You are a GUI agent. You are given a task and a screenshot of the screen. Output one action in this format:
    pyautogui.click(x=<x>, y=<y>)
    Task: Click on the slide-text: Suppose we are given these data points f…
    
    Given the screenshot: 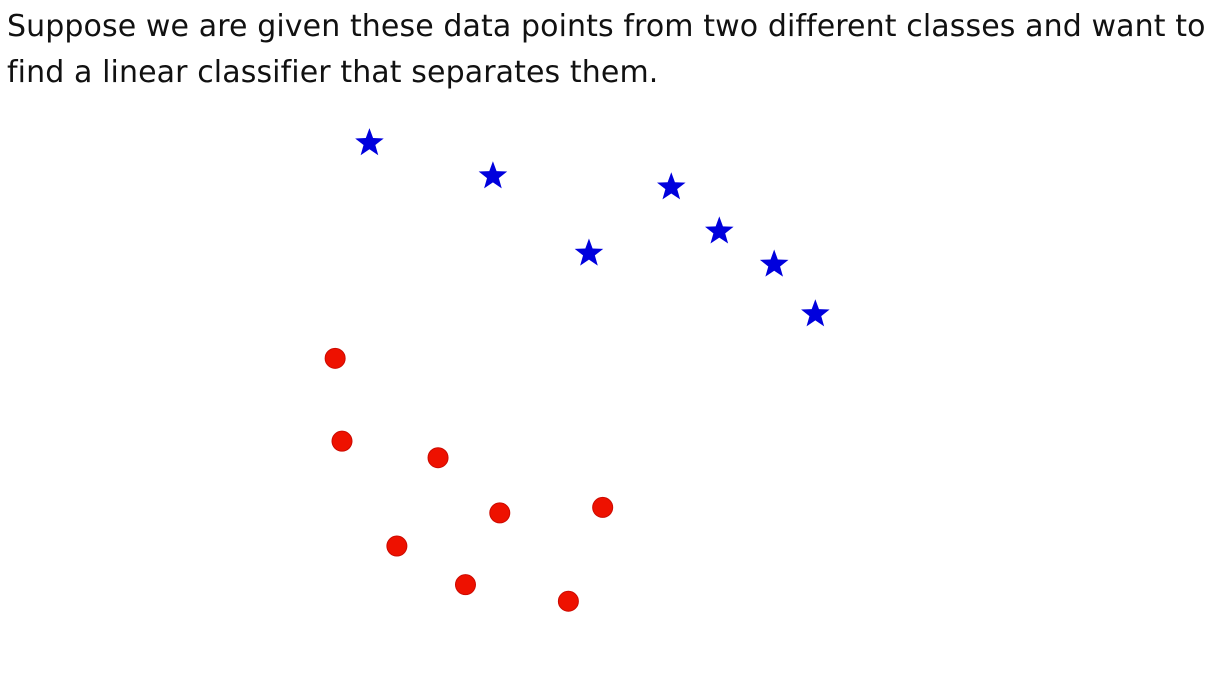 What is the action you would take?
    pyautogui.click(x=614, y=50)
    